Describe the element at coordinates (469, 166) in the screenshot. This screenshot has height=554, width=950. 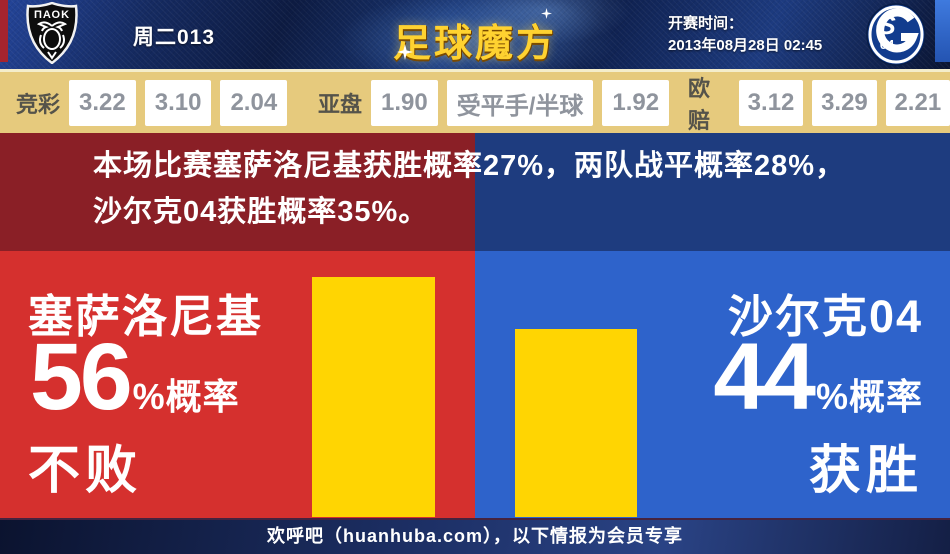
I see `summary-line-1: 本场比赛塞萨洛尼基获胜概率27%，两队战平概率28%，` at that location.